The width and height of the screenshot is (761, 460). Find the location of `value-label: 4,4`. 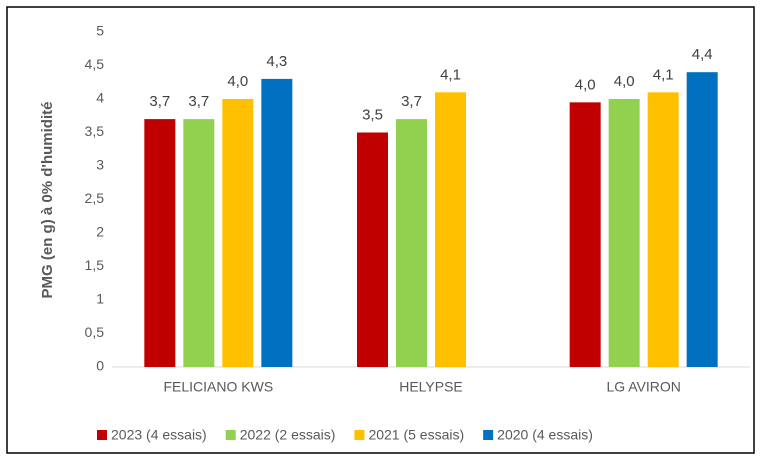

value-label: 4,4 is located at coordinates (702, 54).